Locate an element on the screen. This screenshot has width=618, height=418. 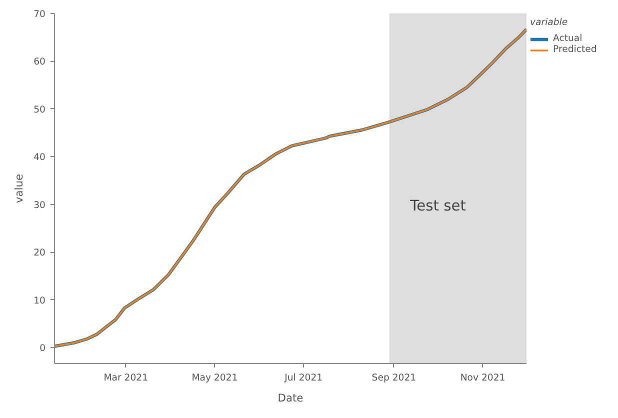
y-tick-label: 0 is located at coordinates (43, 348).